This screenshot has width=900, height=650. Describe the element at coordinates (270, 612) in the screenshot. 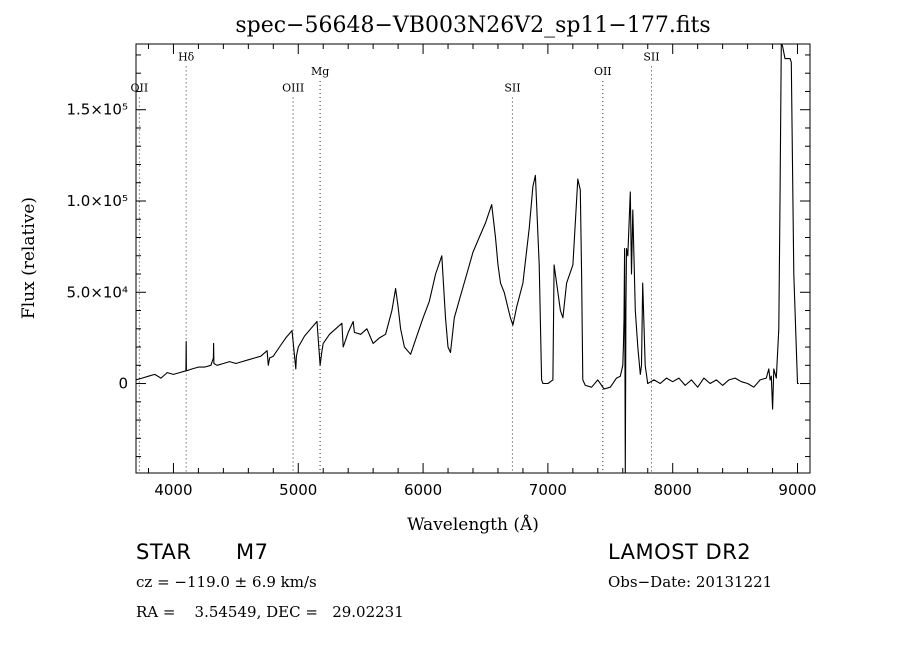

I see `coordinates: RA = 3.54549, DEC = 29.02231` at that location.